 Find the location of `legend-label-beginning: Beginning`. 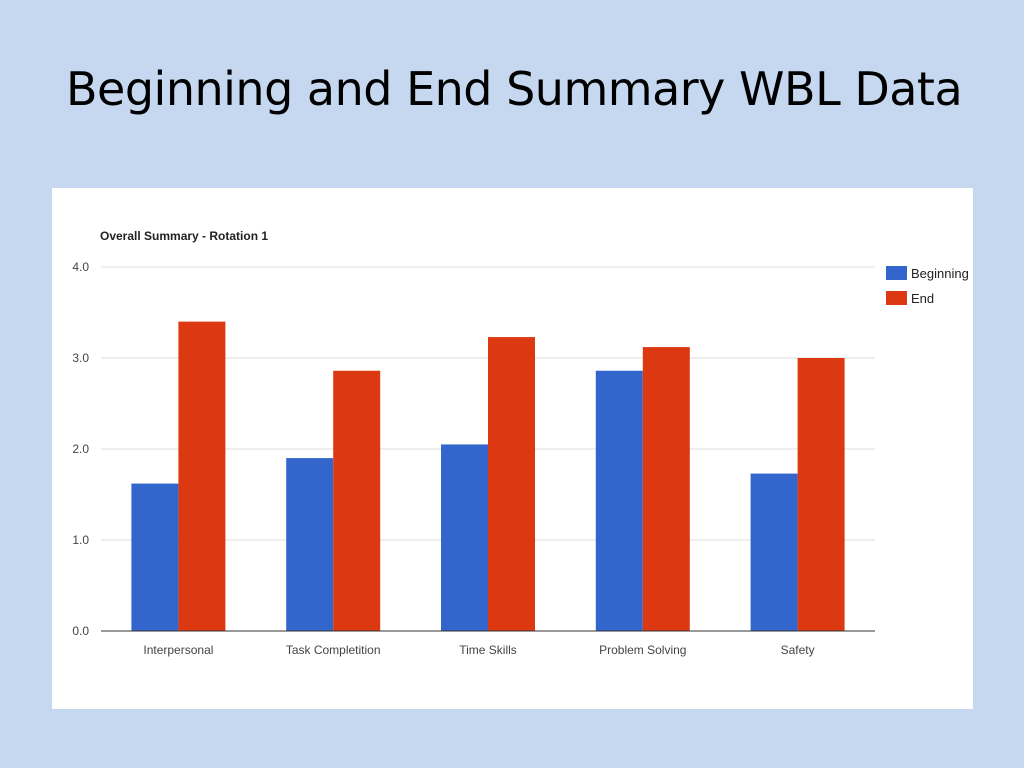

legend-label-beginning: Beginning is located at coordinates (940, 273).